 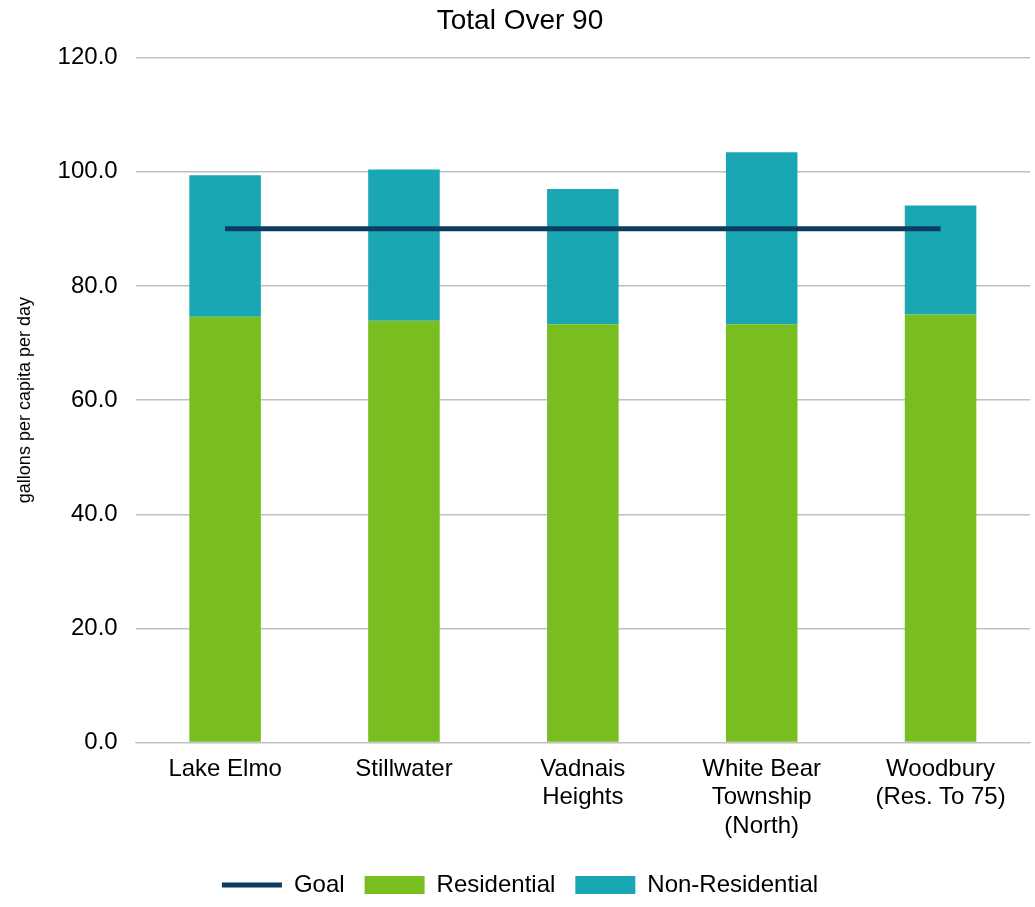 What do you see at coordinates (496, 883) in the screenshot?
I see `legend-label: Residential` at bounding box center [496, 883].